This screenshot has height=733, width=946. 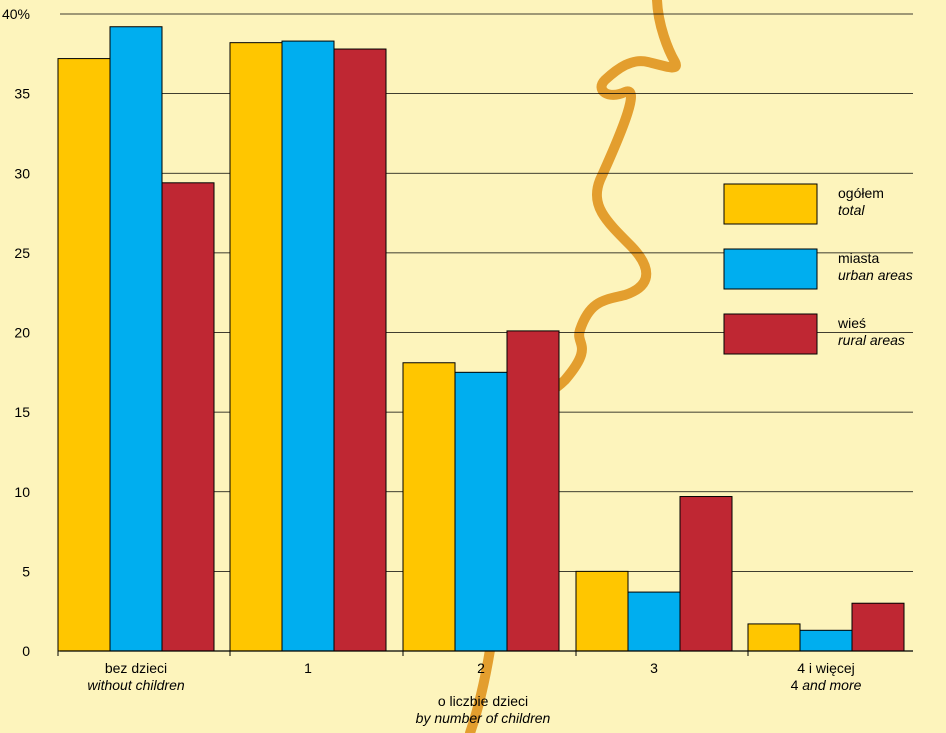 I want to click on x-axis-title: o liczbie dzieci, so click(x=483, y=701).